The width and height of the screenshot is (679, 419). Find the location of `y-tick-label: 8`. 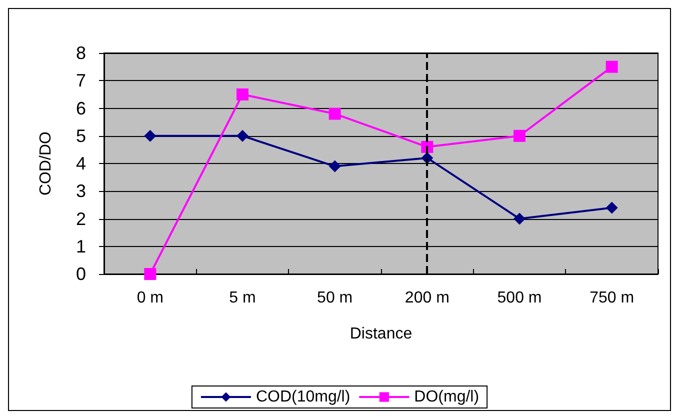

y-tick-label: 8 is located at coordinates (81, 53).